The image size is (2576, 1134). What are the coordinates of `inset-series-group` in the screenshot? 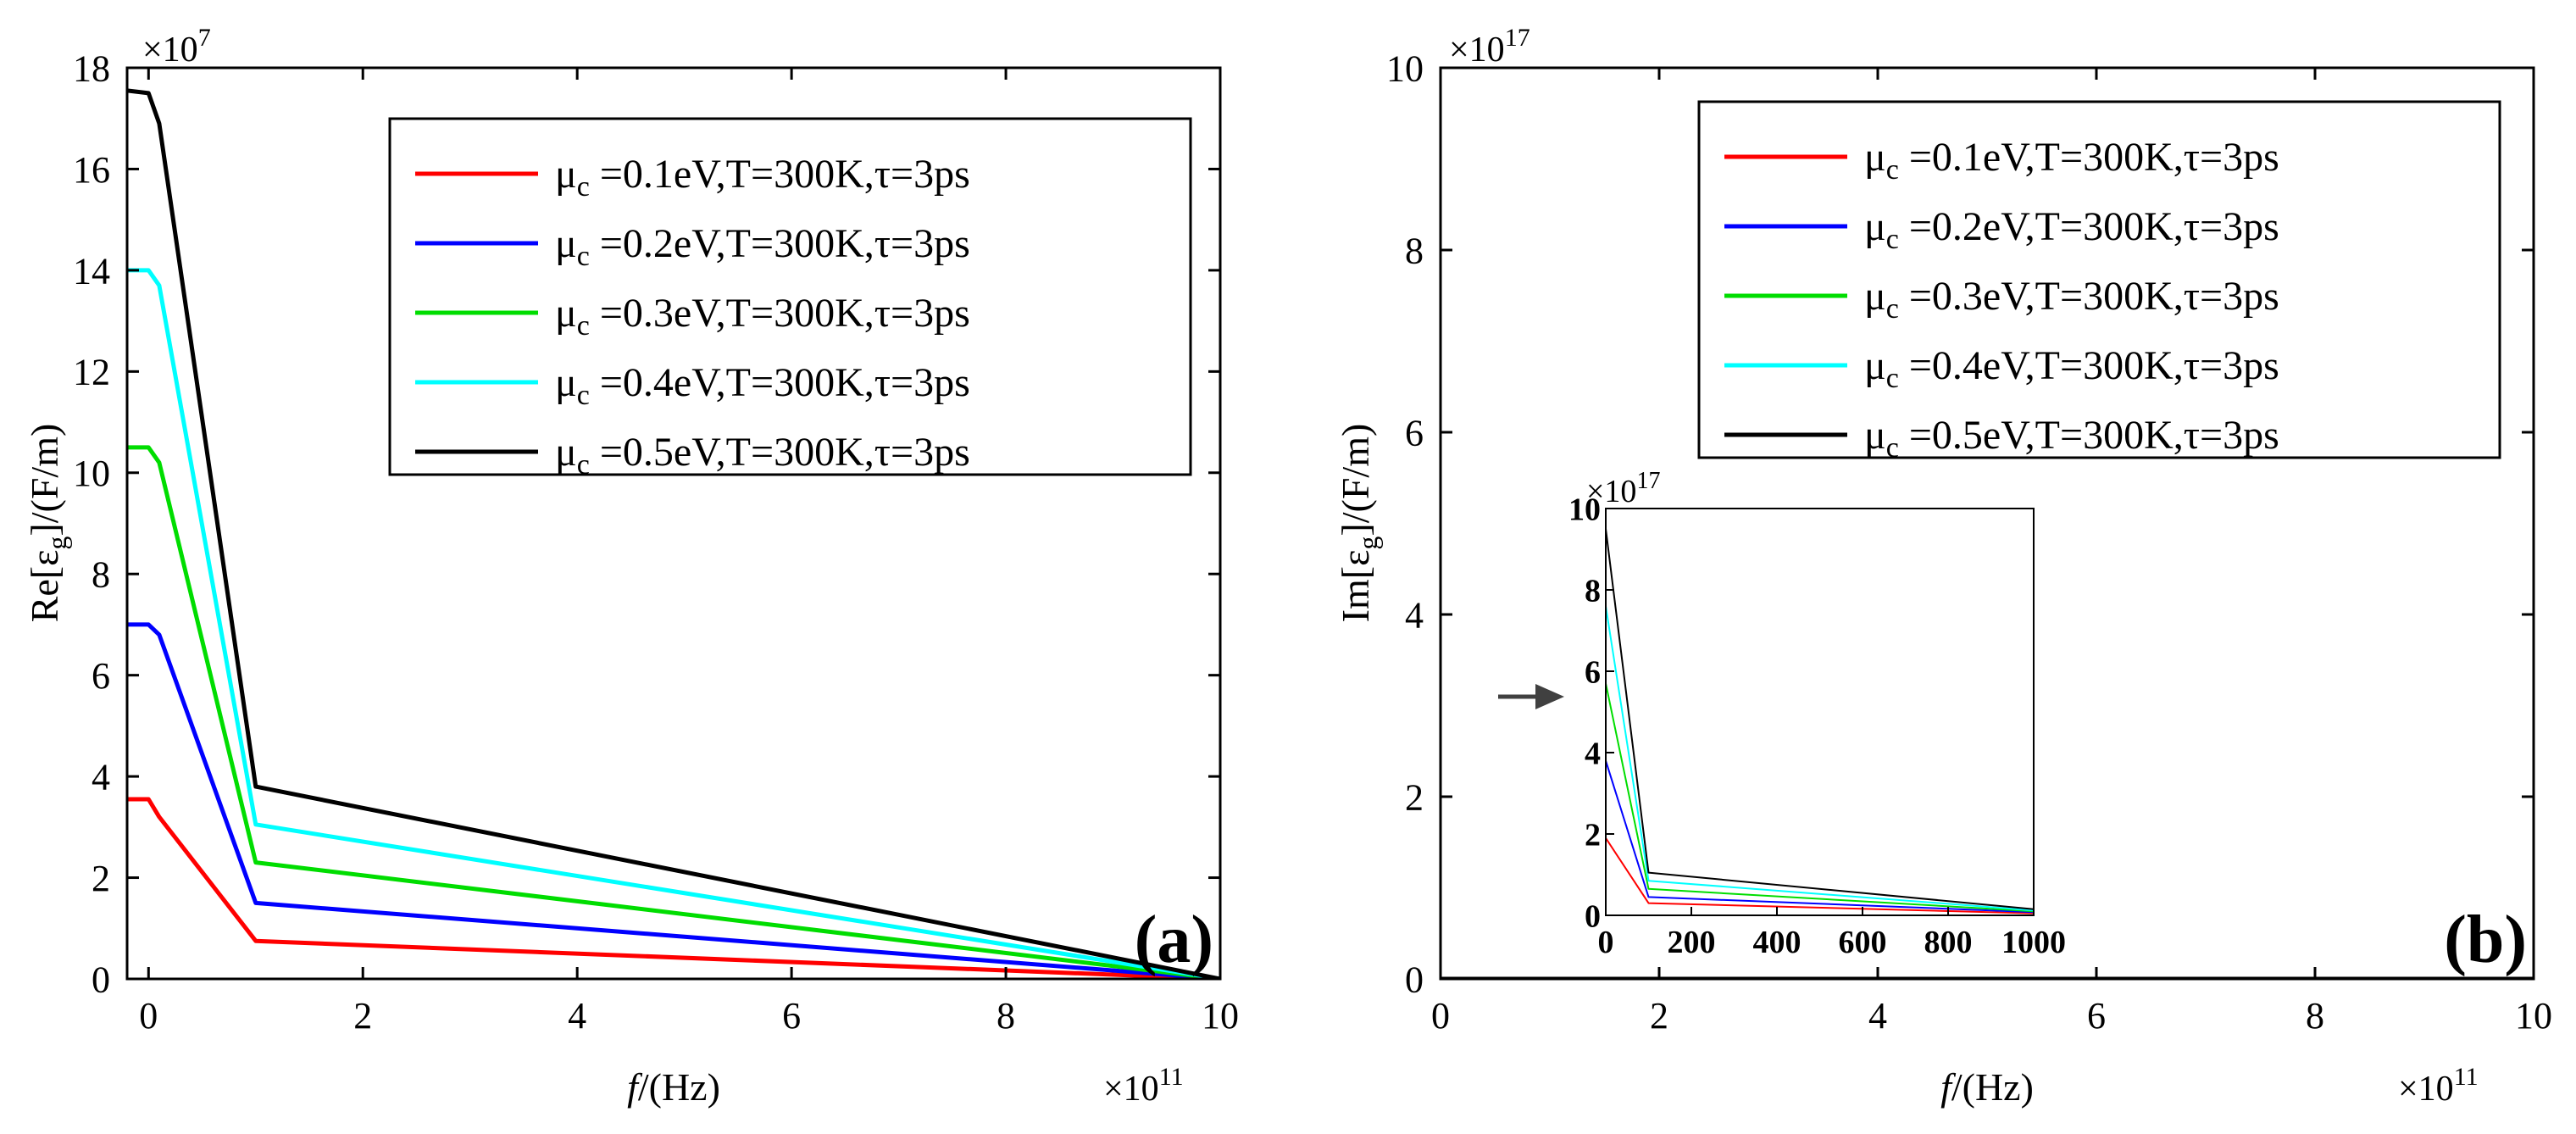 It's located at (1820, 721).